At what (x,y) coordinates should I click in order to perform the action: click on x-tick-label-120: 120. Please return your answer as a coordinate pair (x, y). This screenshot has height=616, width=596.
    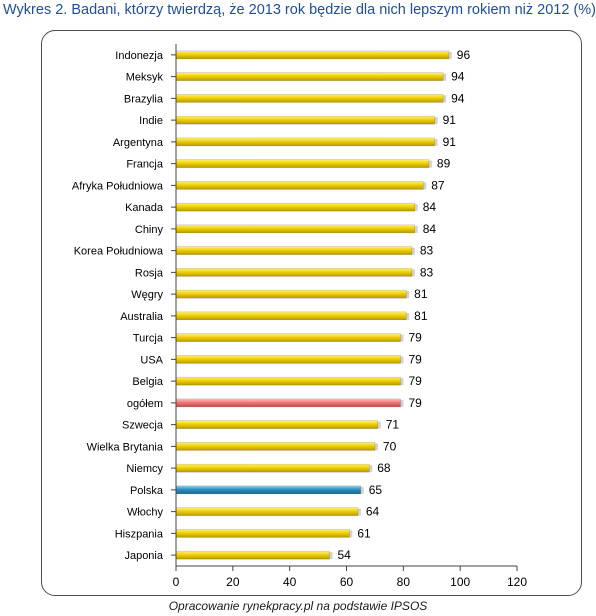
    Looking at the image, I should click on (517, 582).